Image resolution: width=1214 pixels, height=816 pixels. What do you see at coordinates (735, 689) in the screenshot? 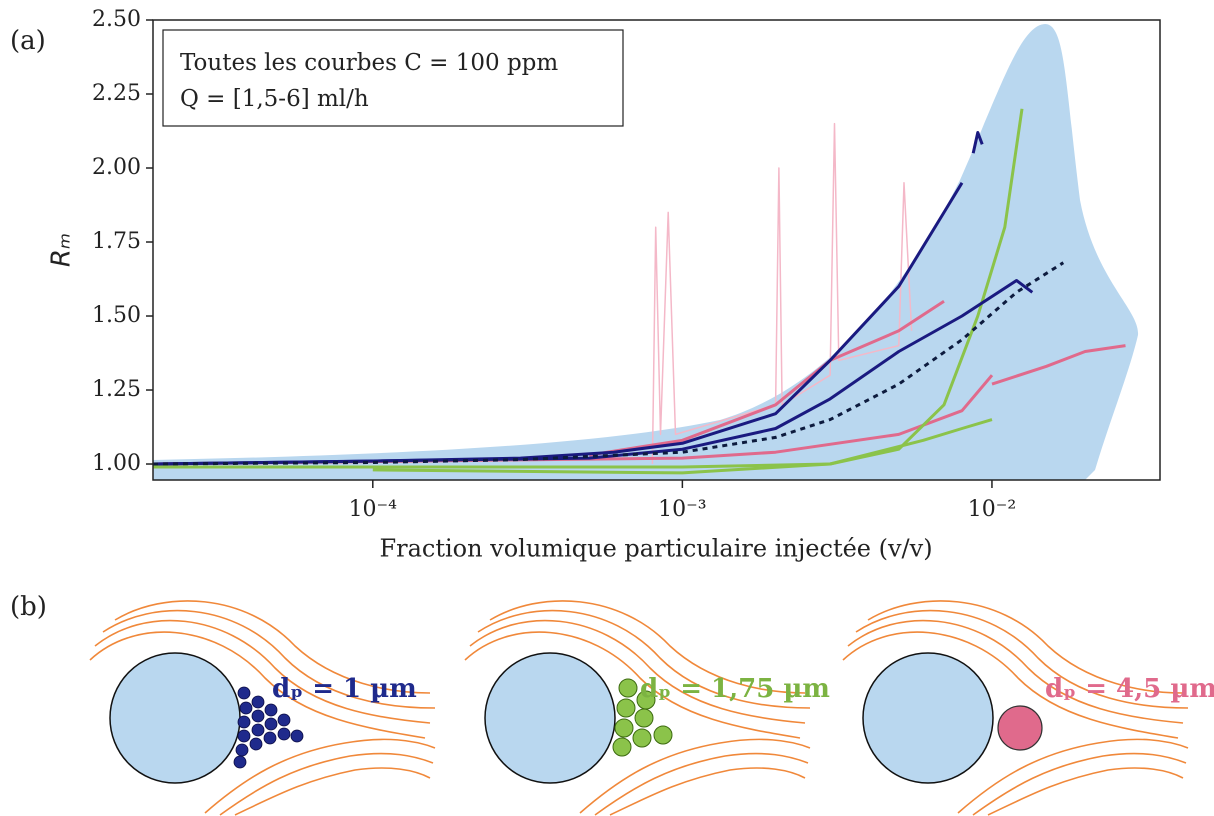
I see `particle-label: dₚ = 1,75 µm` at bounding box center [735, 689].